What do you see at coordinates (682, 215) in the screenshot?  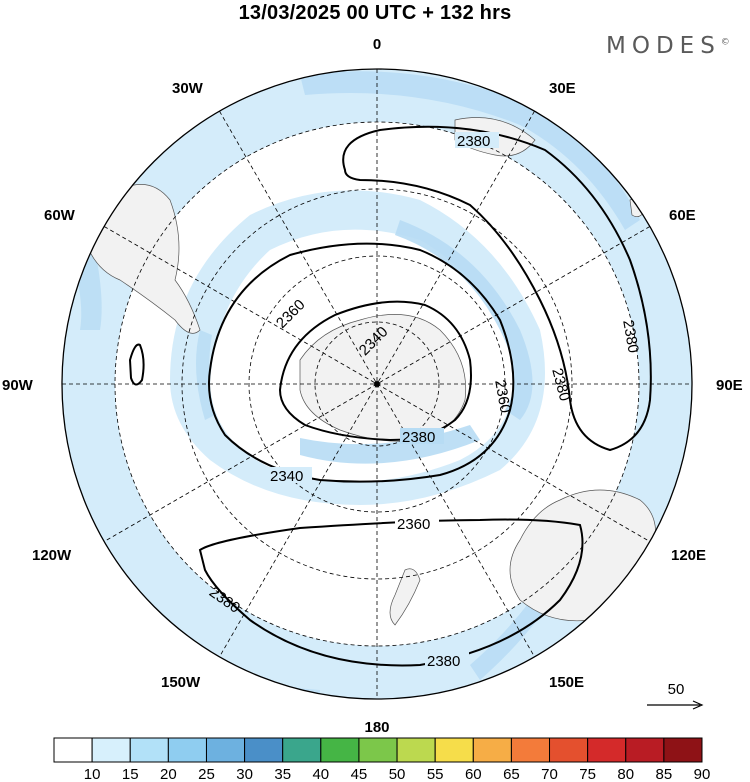 I see `lon-label-60e: 60E` at bounding box center [682, 215].